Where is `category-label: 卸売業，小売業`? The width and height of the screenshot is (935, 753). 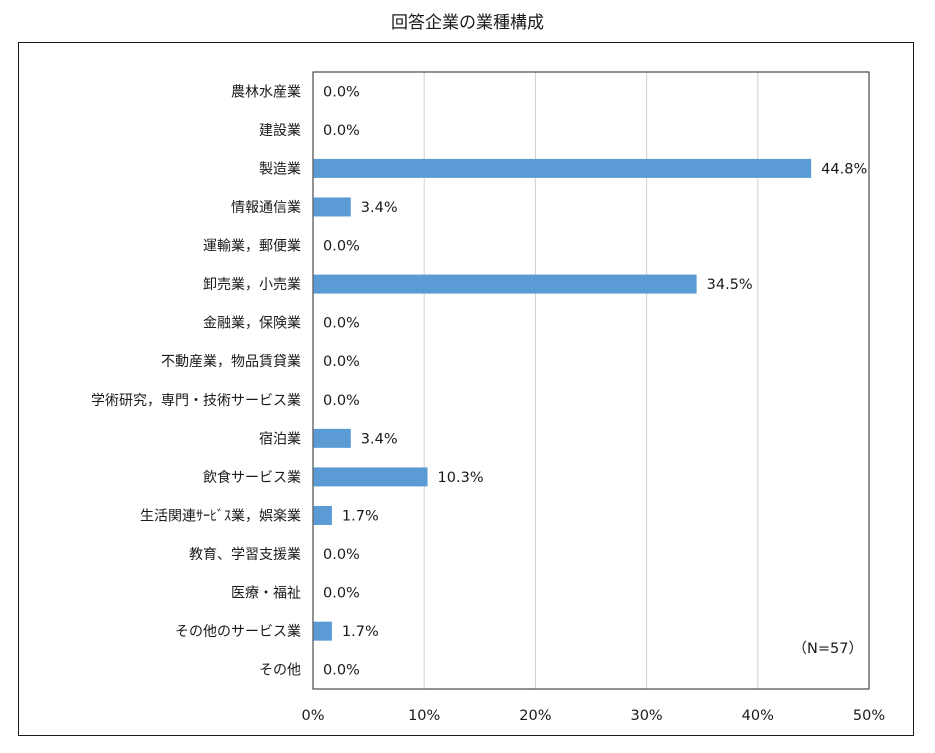
category-label: 卸売業，小売業 is located at coordinates (252, 285).